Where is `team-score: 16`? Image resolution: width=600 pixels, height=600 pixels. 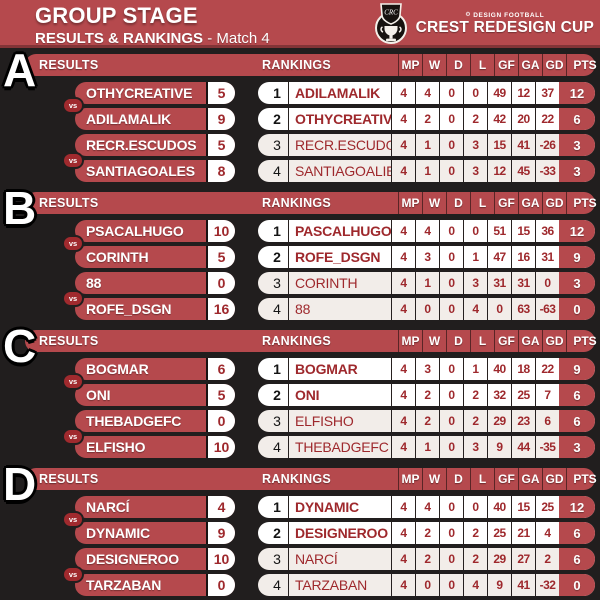 team-score: 16 is located at coordinates (220, 309).